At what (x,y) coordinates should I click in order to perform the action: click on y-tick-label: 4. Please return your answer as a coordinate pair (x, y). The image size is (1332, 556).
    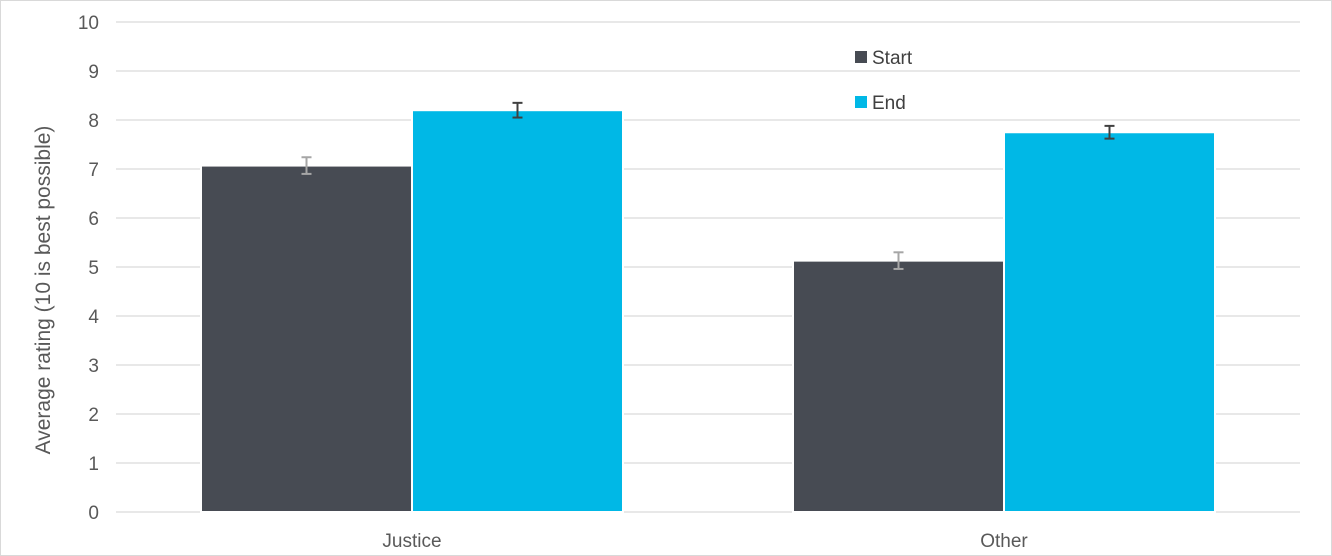
    Looking at the image, I should click on (93, 317).